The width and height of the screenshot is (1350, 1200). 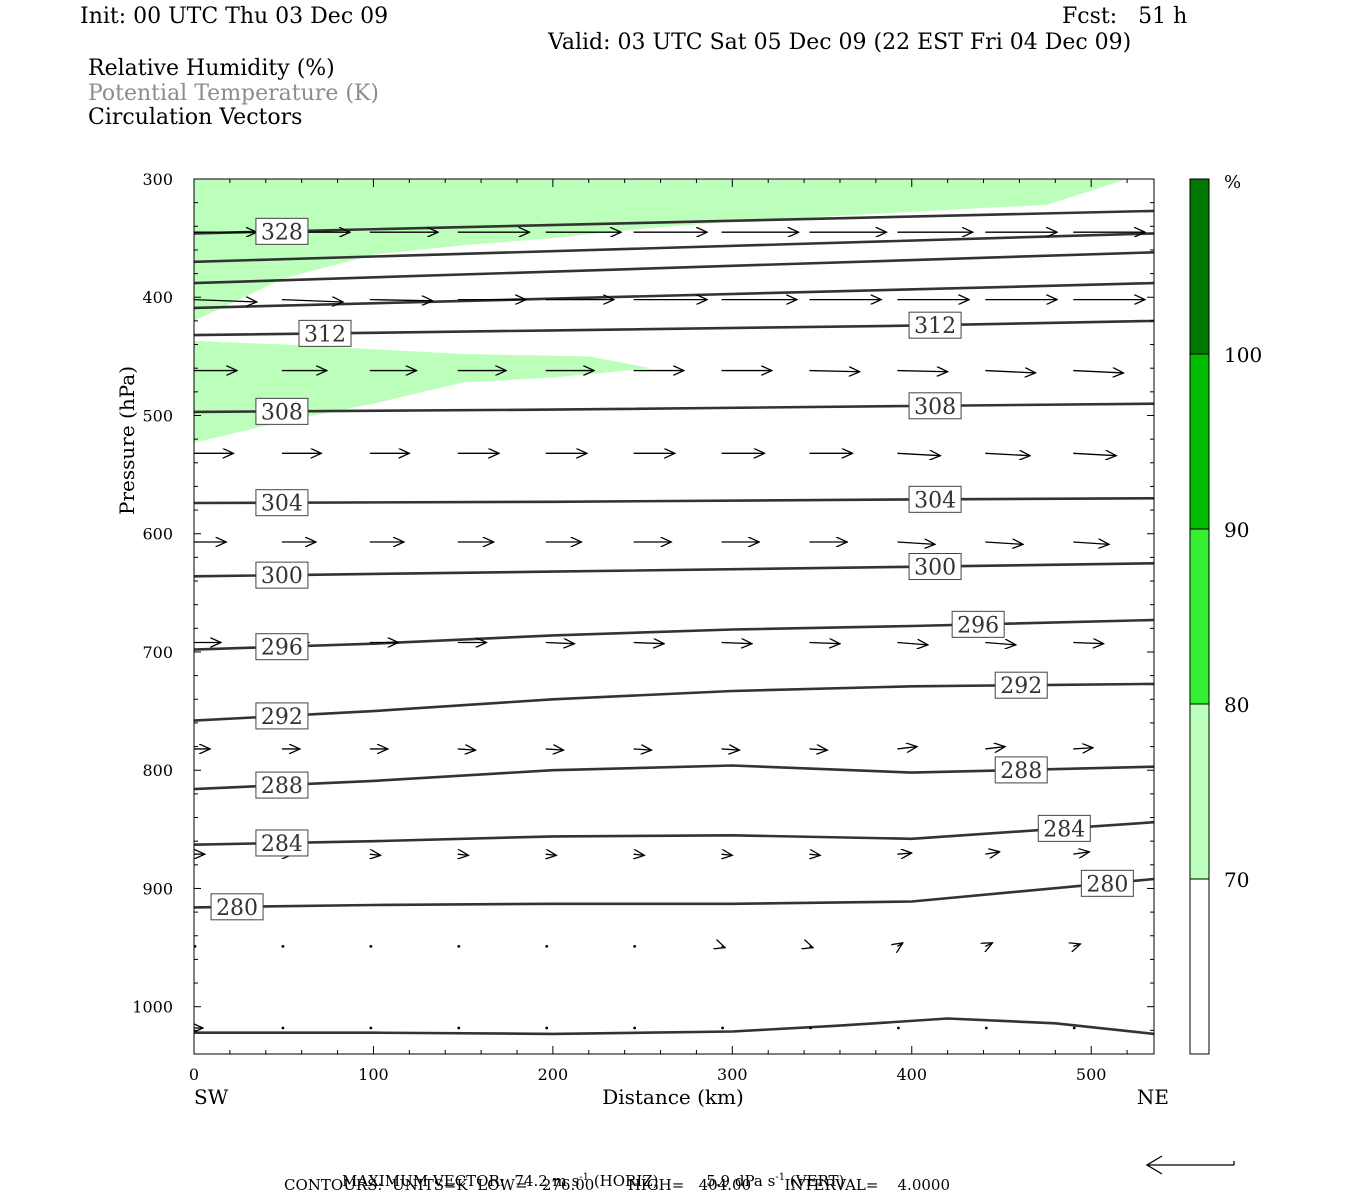 I want to click on colorbar-label: 80, so click(x=1236, y=705).